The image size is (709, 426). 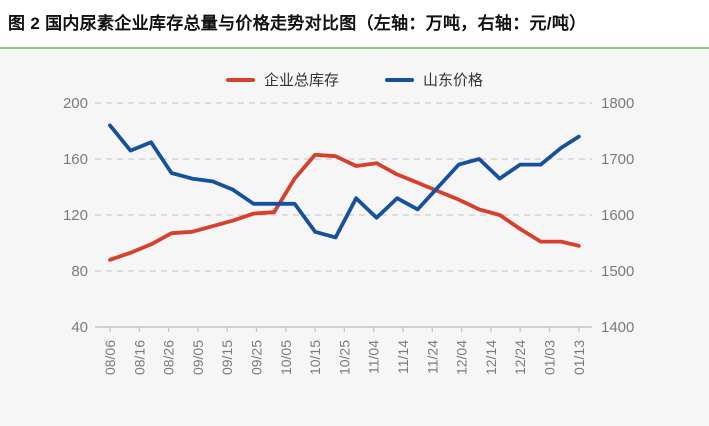 What do you see at coordinates (301, 80) in the screenshot?
I see `legend-label-inventory: 企业总库存` at bounding box center [301, 80].